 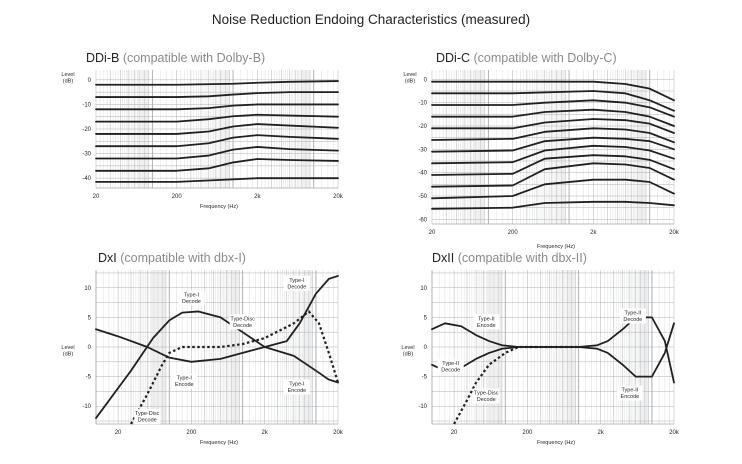 I want to click on panel-subtitle: (compatible with Dolby-B), so click(x=192, y=58).